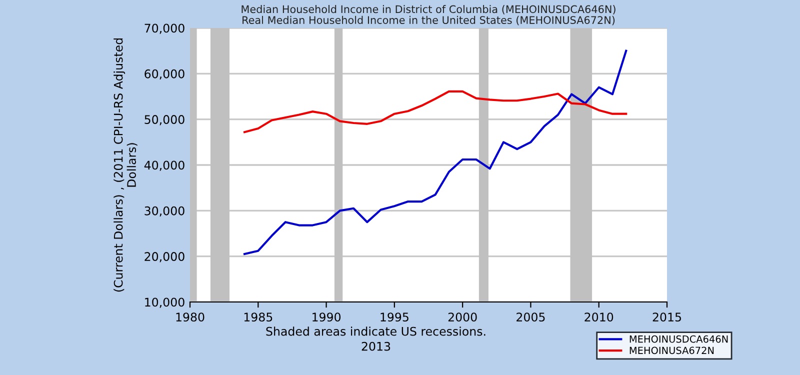  What do you see at coordinates (394, 317) in the screenshot?
I see `x-tick-label: 1995` at bounding box center [394, 317].